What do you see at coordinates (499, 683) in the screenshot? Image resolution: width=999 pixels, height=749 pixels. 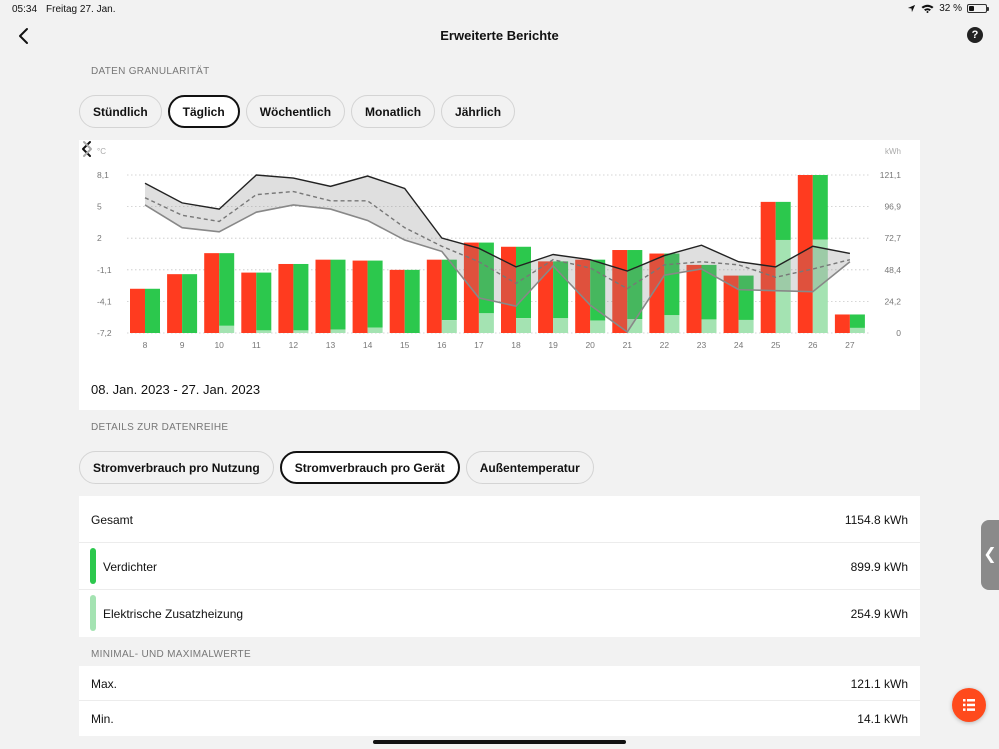 I see `max-row: Max. 121.1 kWh` at bounding box center [499, 683].